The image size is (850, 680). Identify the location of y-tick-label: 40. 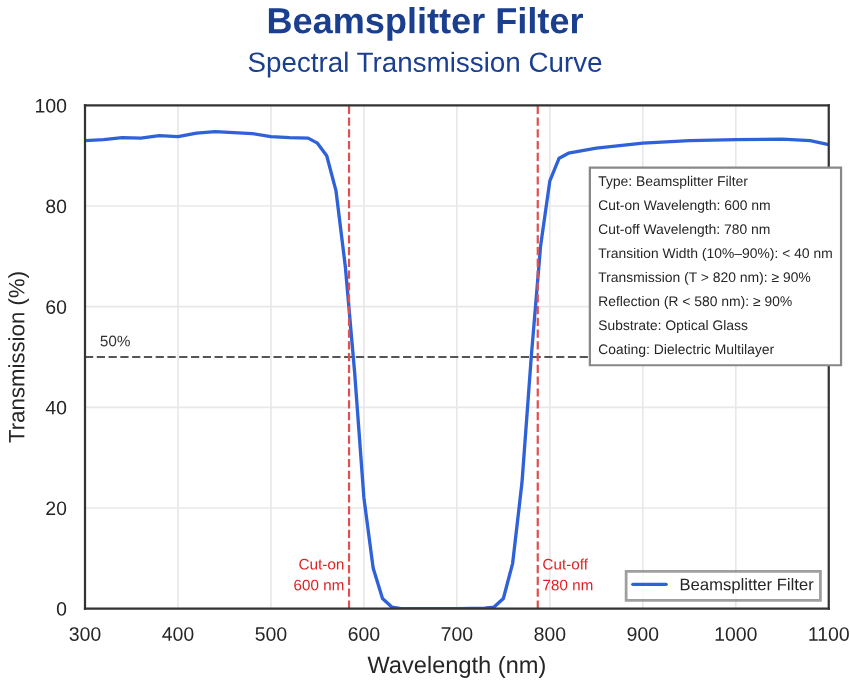
(56, 407).